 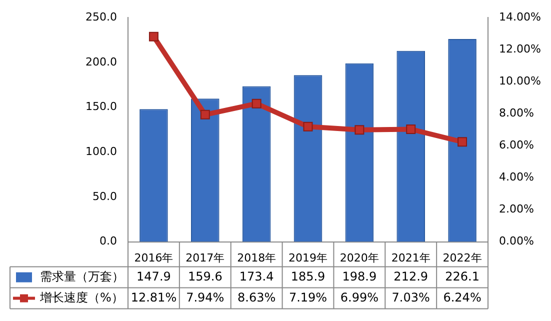 What do you see at coordinates (516, 145) in the screenshot?
I see `y2-tick-label: 6.00%` at bounding box center [516, 145].